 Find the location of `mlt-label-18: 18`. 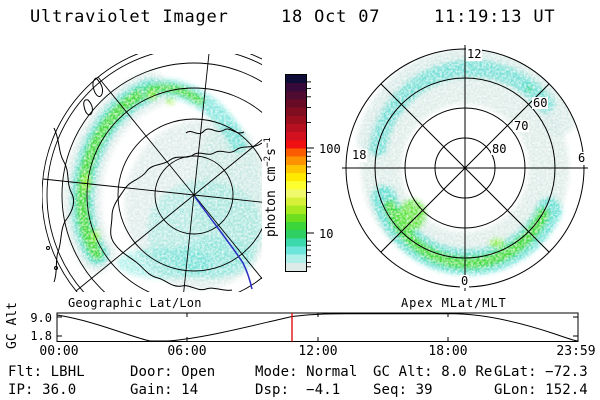

mlt-label-18: 18 is located at coordinates (359, 155).